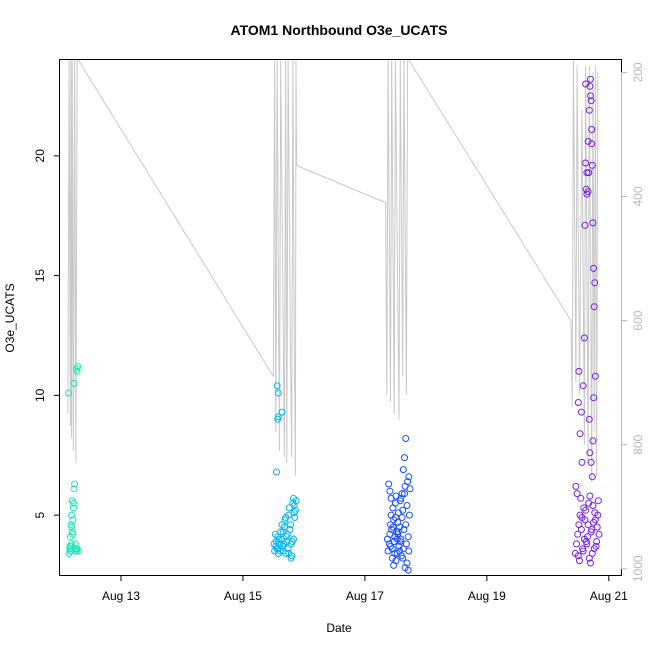 Image resolution: width=650 pixels, height=650 pixels. Describe the element at coordinates (46, 333) in the screenshot. I see `y-axis: 5 10 15 20` at that location.